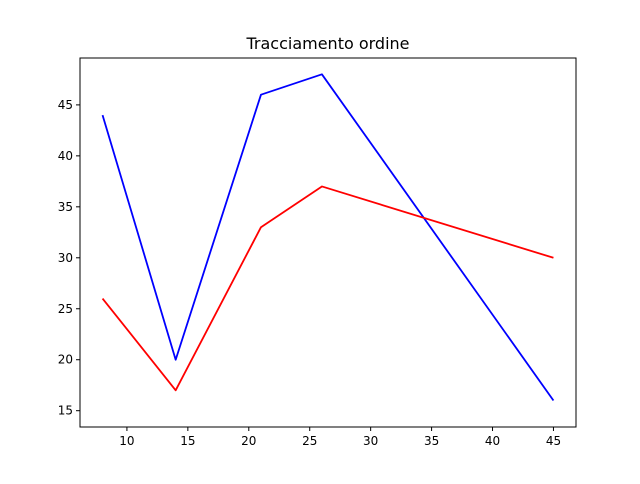 The width and height of the screenshot is (640, 484). I want to click on y-tick-label: 35, so click(65, 207).